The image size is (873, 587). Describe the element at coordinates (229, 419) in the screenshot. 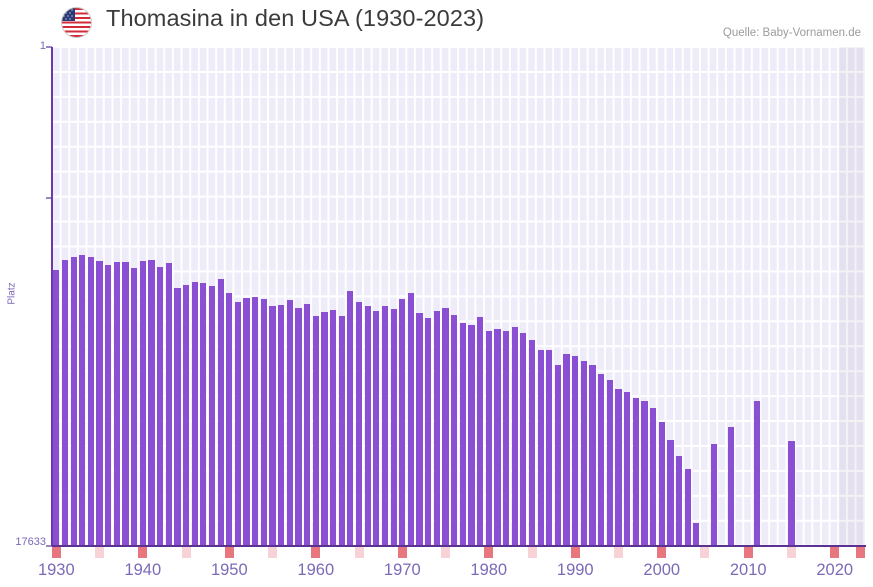

I see `bar-1950` at that location.